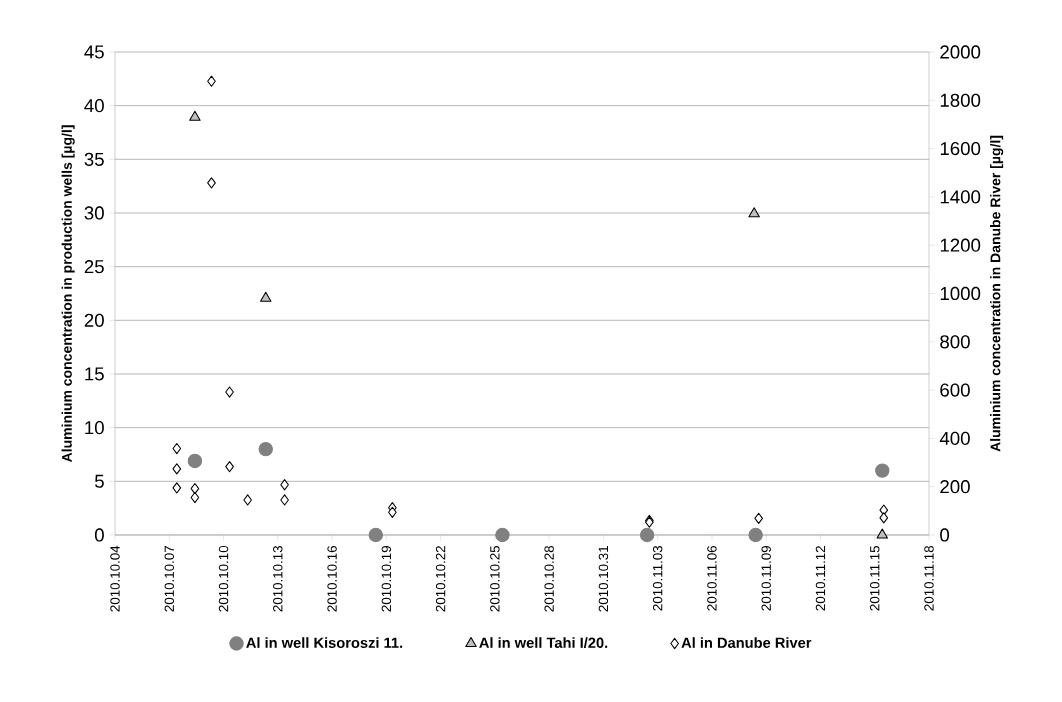  Describe the element at coordinates (929, 578) in the screenshot. I see `x-tick-label: 2010.11.18` at that location.